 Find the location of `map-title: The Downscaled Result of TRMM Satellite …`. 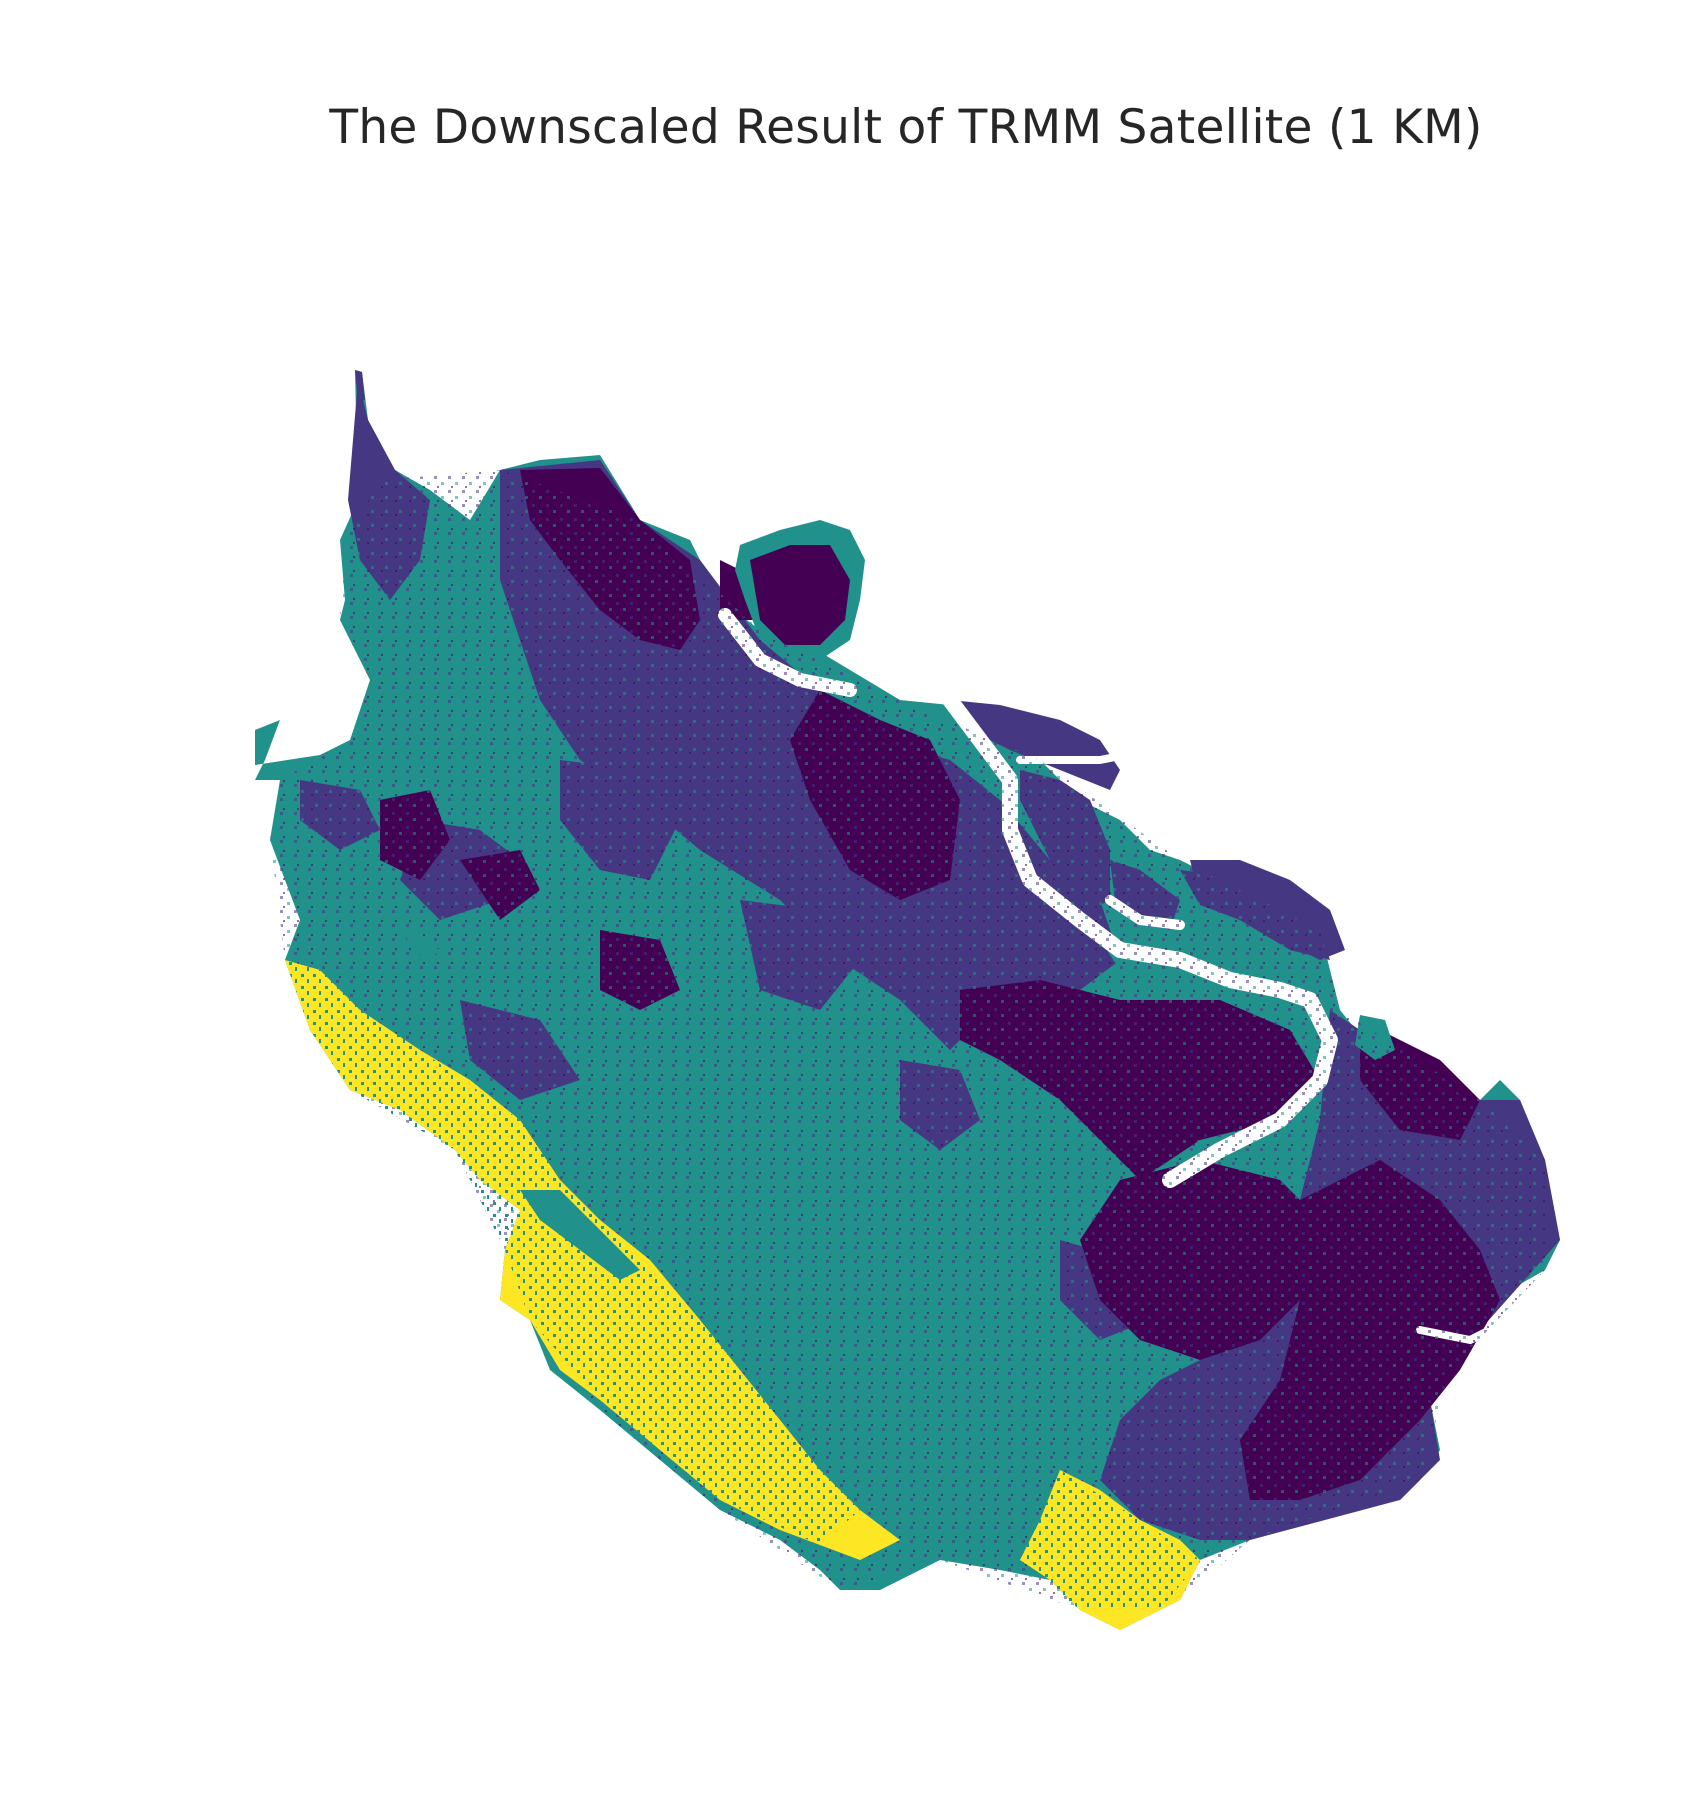

map-title: The Downscaled Result of TRMM Satellite … is located at coordinates (906, 127).